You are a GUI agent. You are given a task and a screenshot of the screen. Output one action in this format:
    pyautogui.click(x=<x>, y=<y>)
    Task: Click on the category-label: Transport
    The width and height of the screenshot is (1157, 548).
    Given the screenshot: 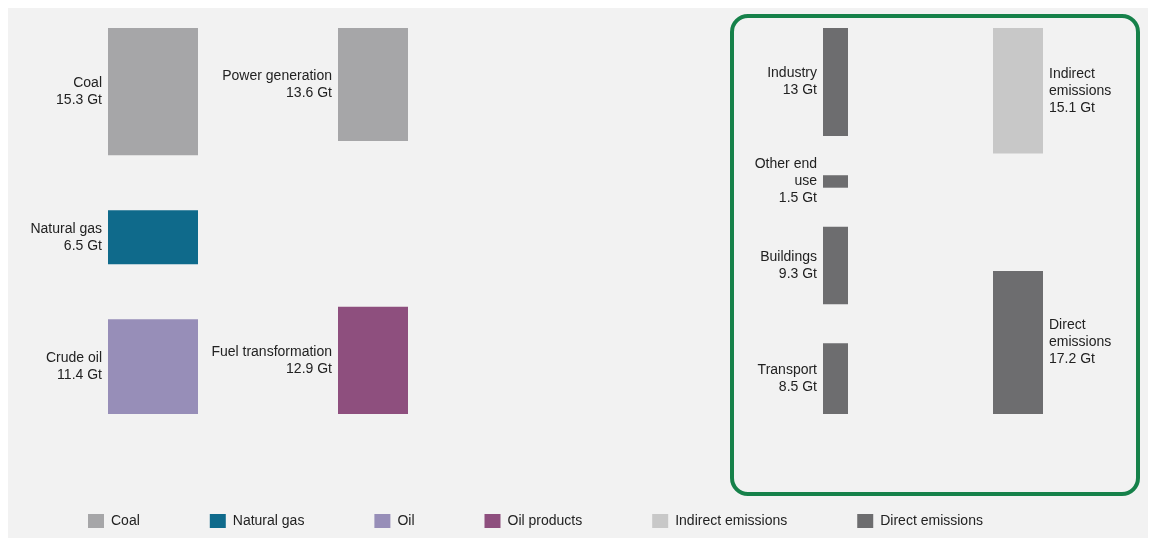 What is the action you would take?
    pyautogui.click(x=787, y=369)
    